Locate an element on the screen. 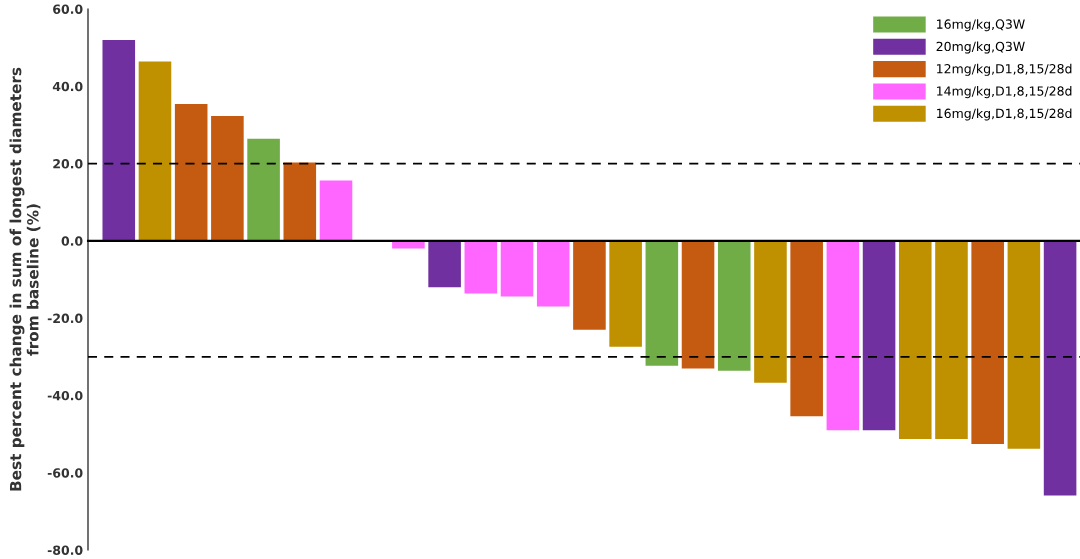 The image size is (1080, 559). y-tick-label: 0.0 is located at coordinates (72, 241).